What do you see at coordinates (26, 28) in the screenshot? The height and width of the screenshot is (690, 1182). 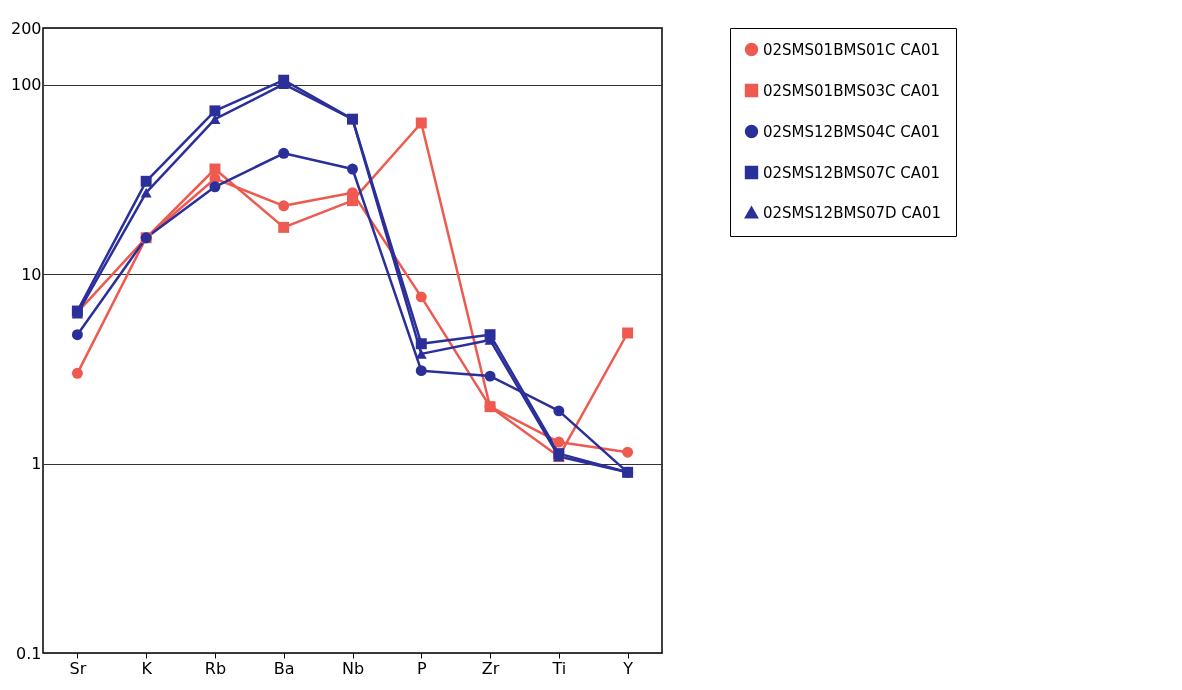 I see `y-tick-label: 200` at bounding box center [26, 28].